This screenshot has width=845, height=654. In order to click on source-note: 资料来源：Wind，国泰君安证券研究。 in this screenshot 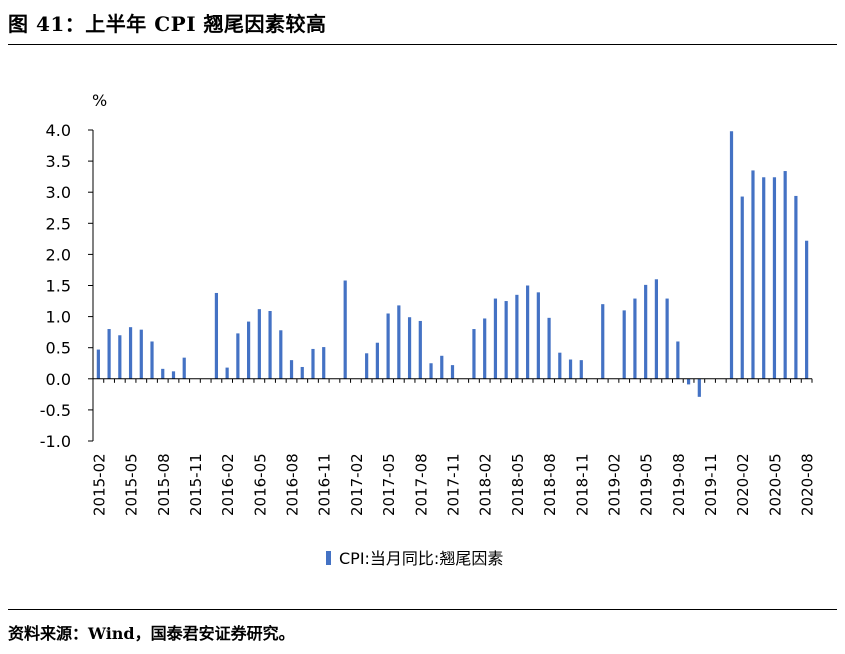, I will do `click(151, 633)`.